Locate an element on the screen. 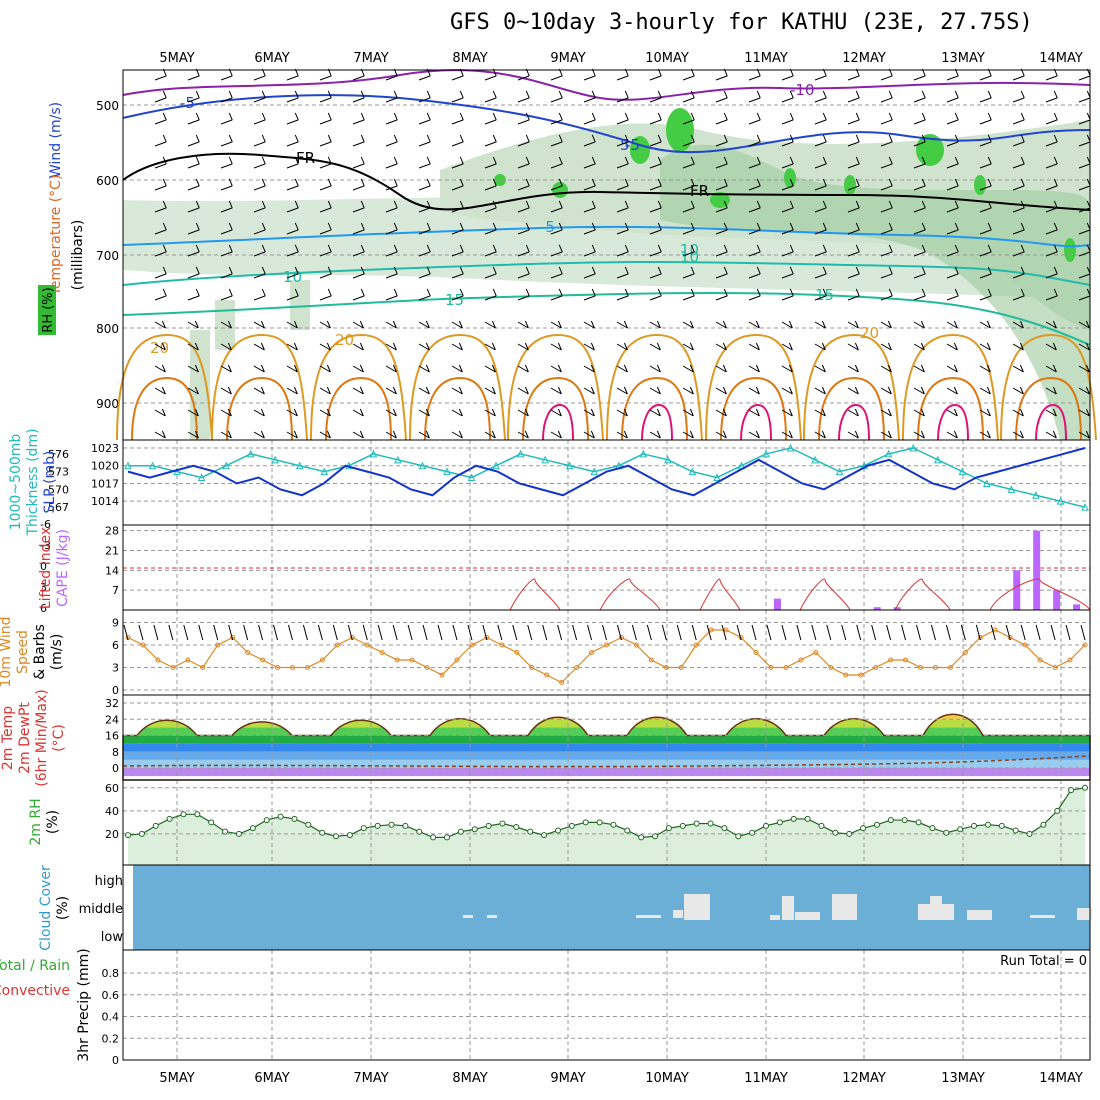 This screenshot has height=1100, width=1100. panel4-axis-label: (m/s) is located at coordinates (57, 652).